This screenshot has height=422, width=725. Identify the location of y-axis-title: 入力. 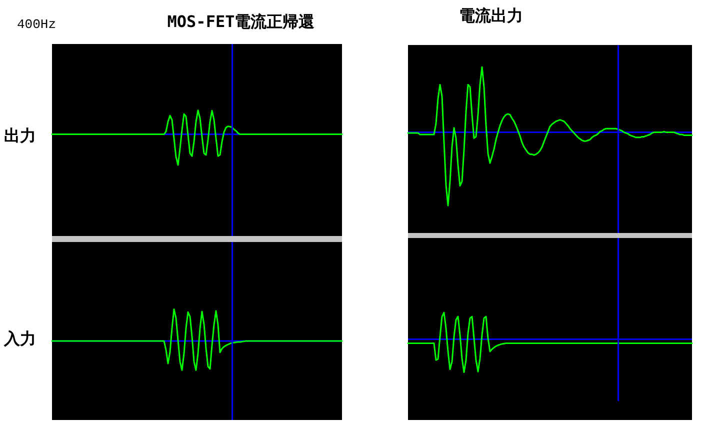
(19, 338).